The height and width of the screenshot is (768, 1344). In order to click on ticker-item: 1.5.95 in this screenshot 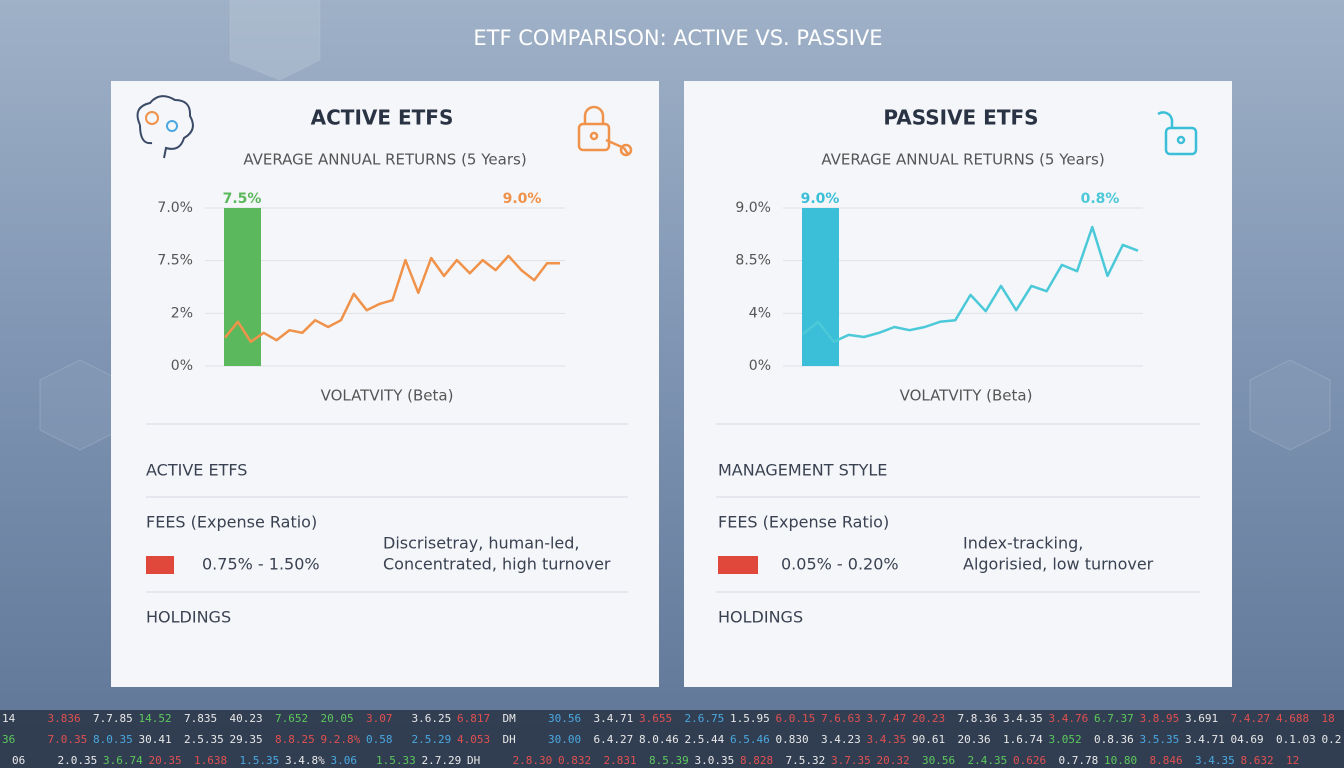, I will do `click(750, 718)`.